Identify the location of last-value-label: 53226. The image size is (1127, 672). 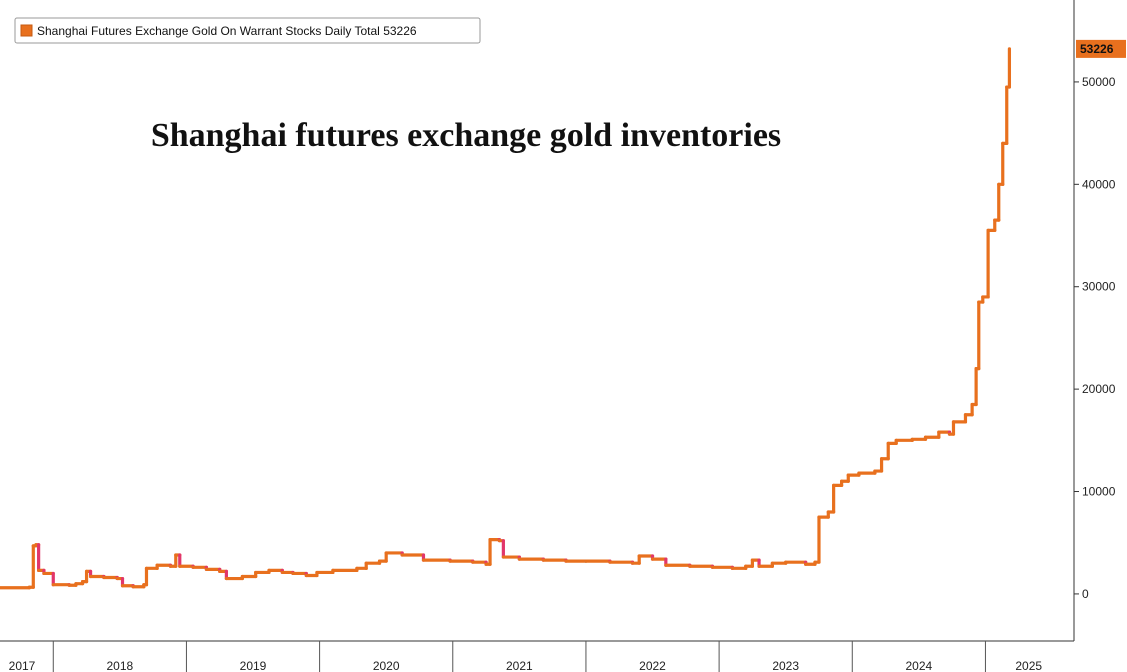
(1097, 49).